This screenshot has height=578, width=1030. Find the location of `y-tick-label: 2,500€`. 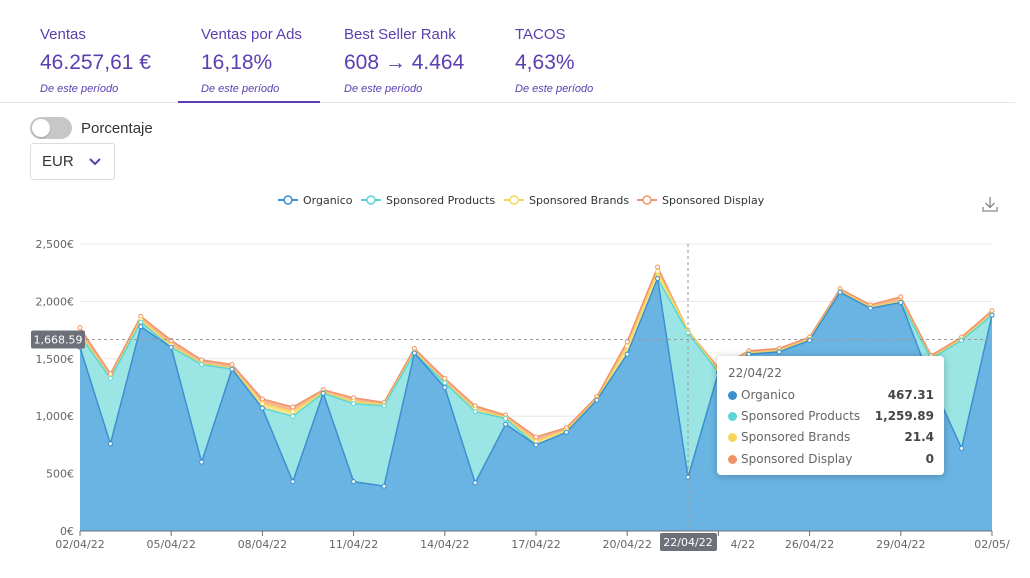

y-tick-label: 2,500€ is located at coordinates (55, 244).